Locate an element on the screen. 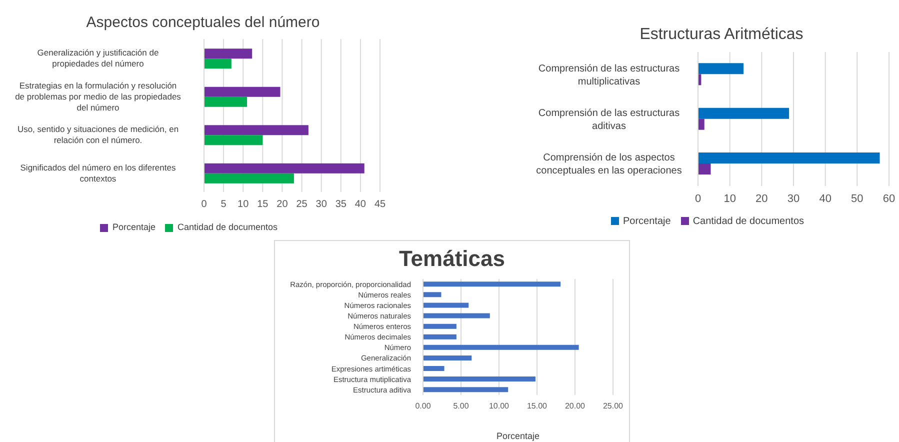 The height and width of the screenshot is (442, 899). x-tick-label: 20.00 is located at coordinates (575, 406).